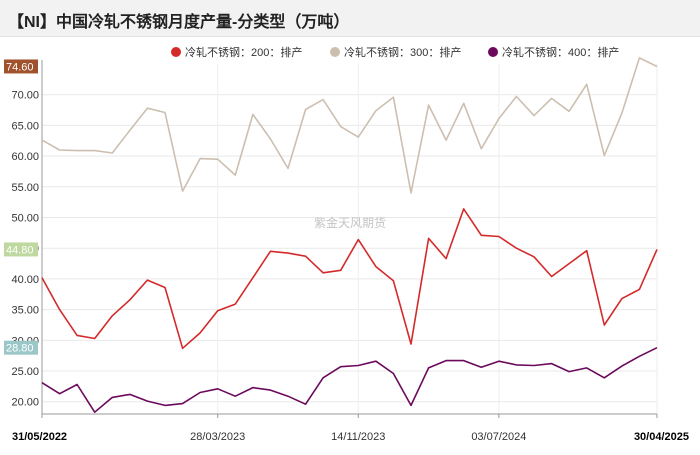 This screenshot has height=455, width=700. Describe the element at coordinates (25, 311) in the screenshot. I see `y-tick-label: 35.00` at that location.